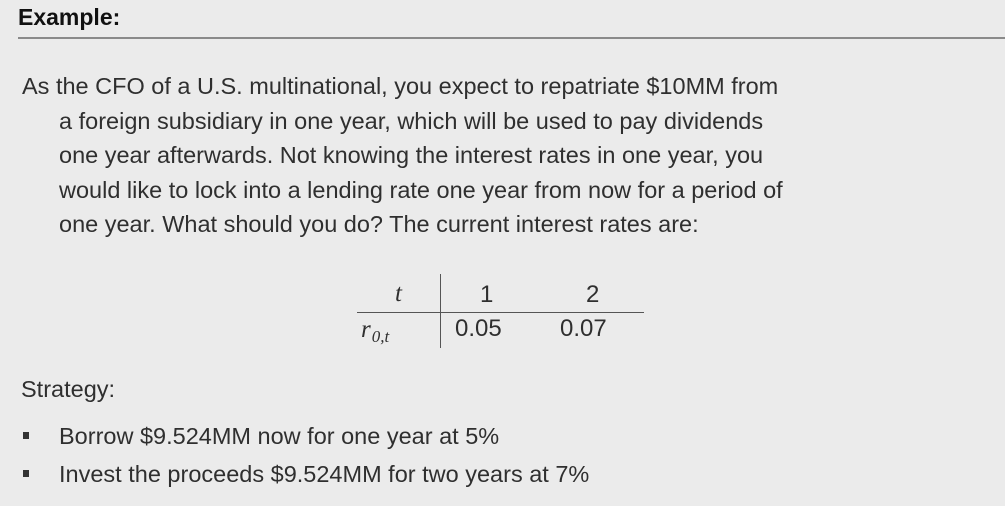 Image resolution: width=1005 pixels, height=506 pixels. Describe the element at coordinates (366, 329) in the screenshot. I see `row-label-symbol: r` at that location.